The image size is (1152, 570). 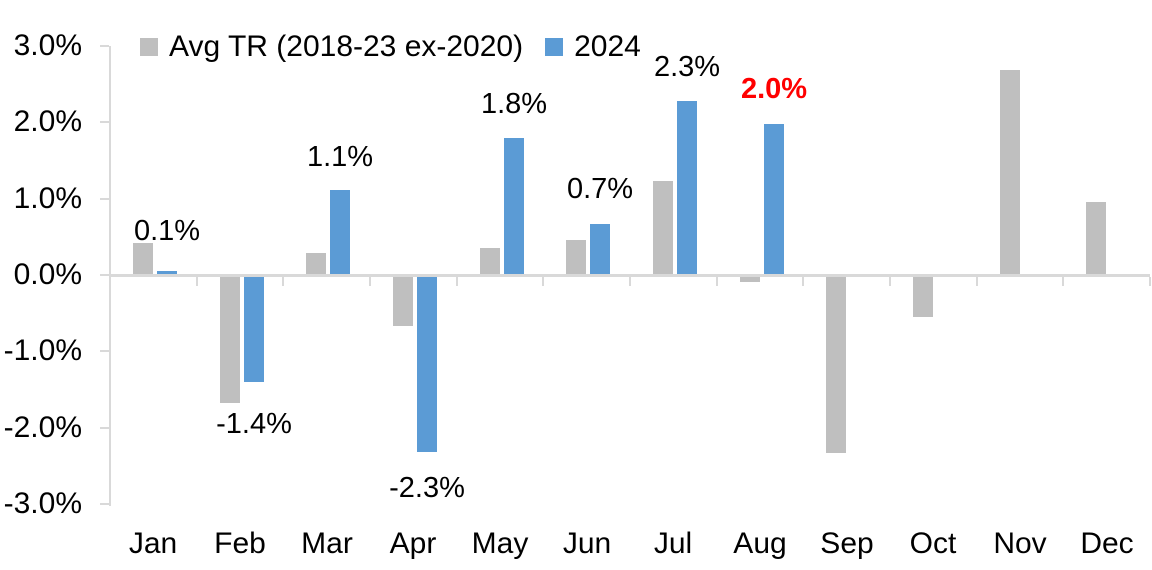 What do you see at coordinates (847, 543) in the screenshot?
I see `x-axis-label-sep: Sep` at bounding box center [847, 543].